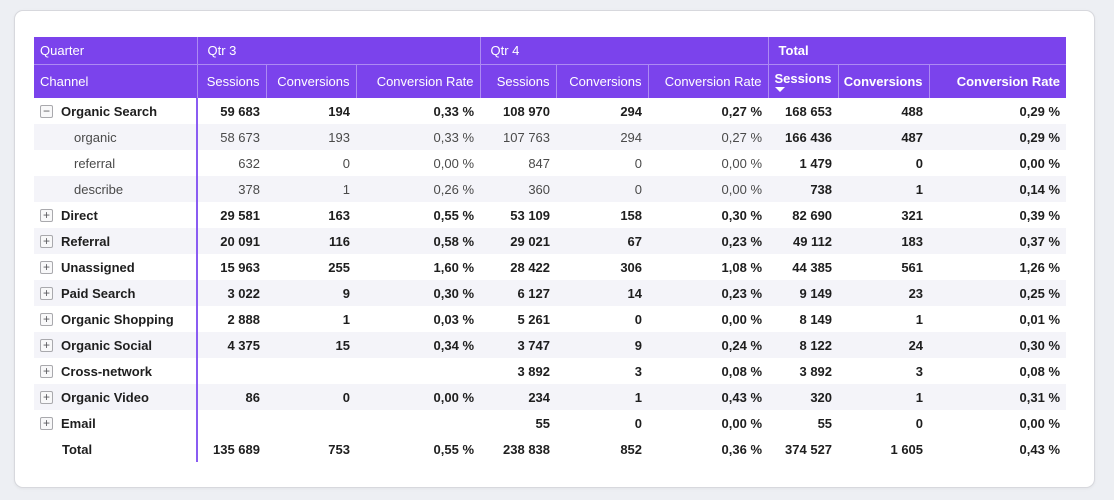  I want to click on data-cell: 0,24 %, so click(742, 345).